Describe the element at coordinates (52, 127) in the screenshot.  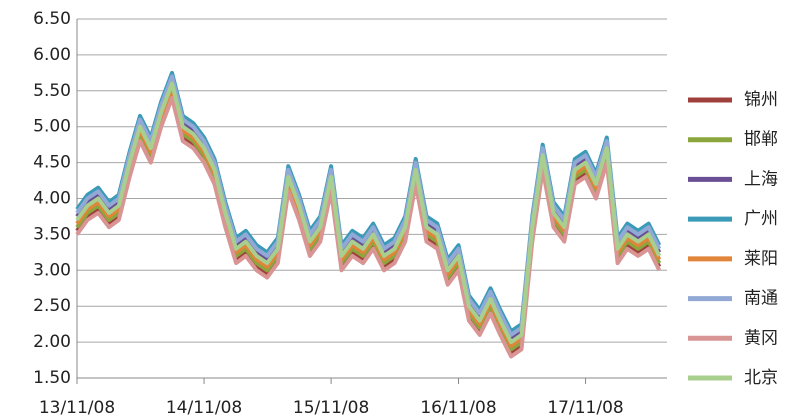
I see `y-tick-label: 5.00` at that location.